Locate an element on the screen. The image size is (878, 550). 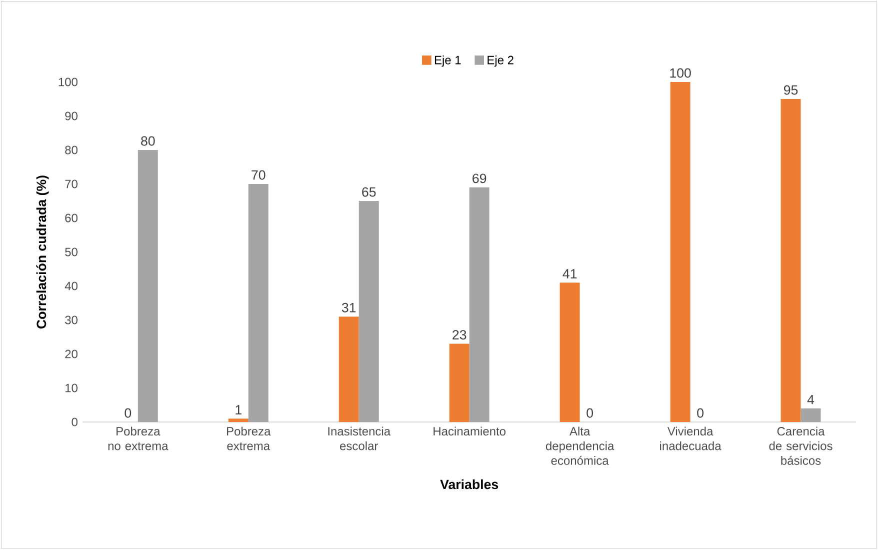
x-tick-label: Alta dependencia económica is located at coordinates (580, 445).